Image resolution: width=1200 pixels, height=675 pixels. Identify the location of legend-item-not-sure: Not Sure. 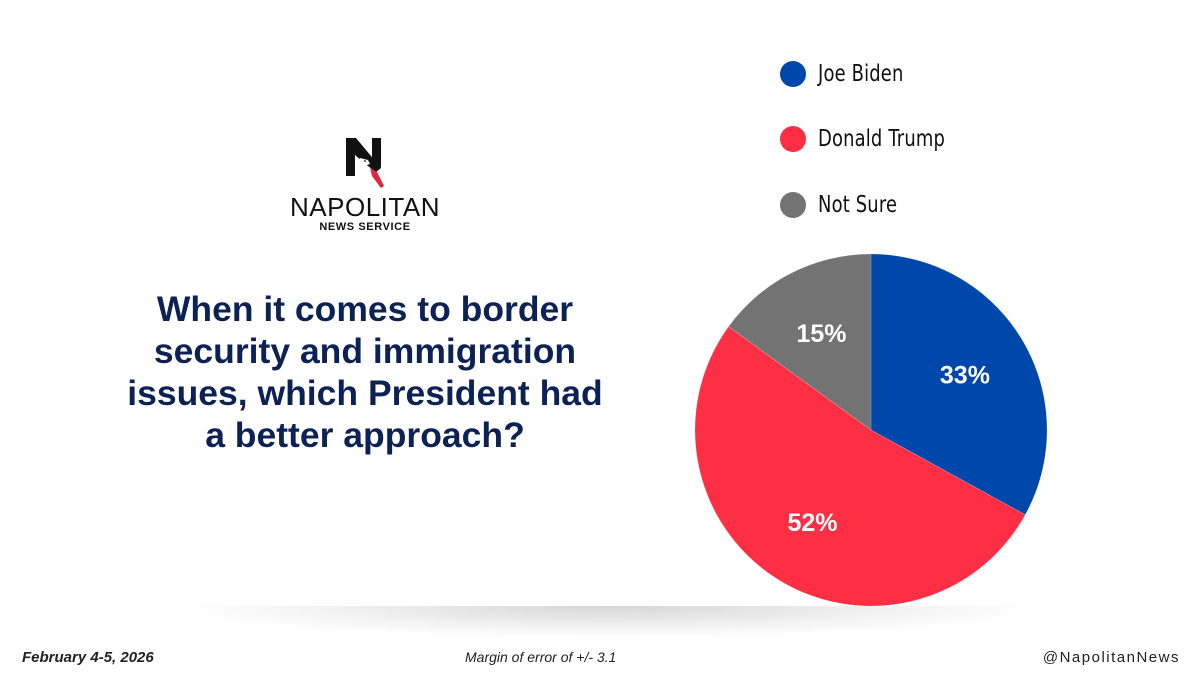
(849, 205).